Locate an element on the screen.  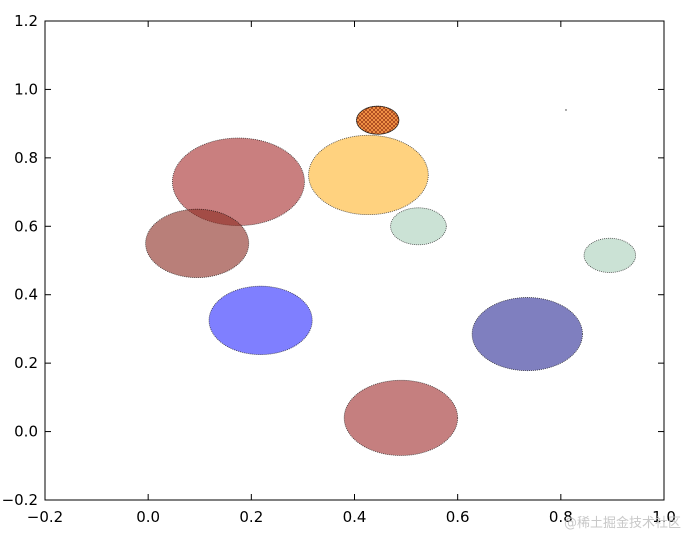
y-tick-label-5: 0.8 is located at coordinates (26, 158).